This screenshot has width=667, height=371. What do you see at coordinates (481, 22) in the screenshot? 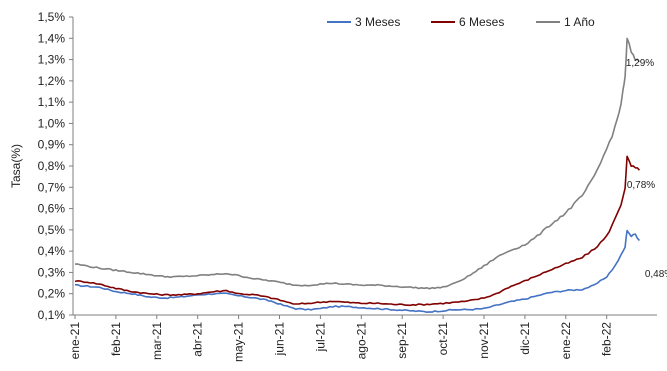
I see `legend-entry: 6 Meses` at bounding box center [481, 22].